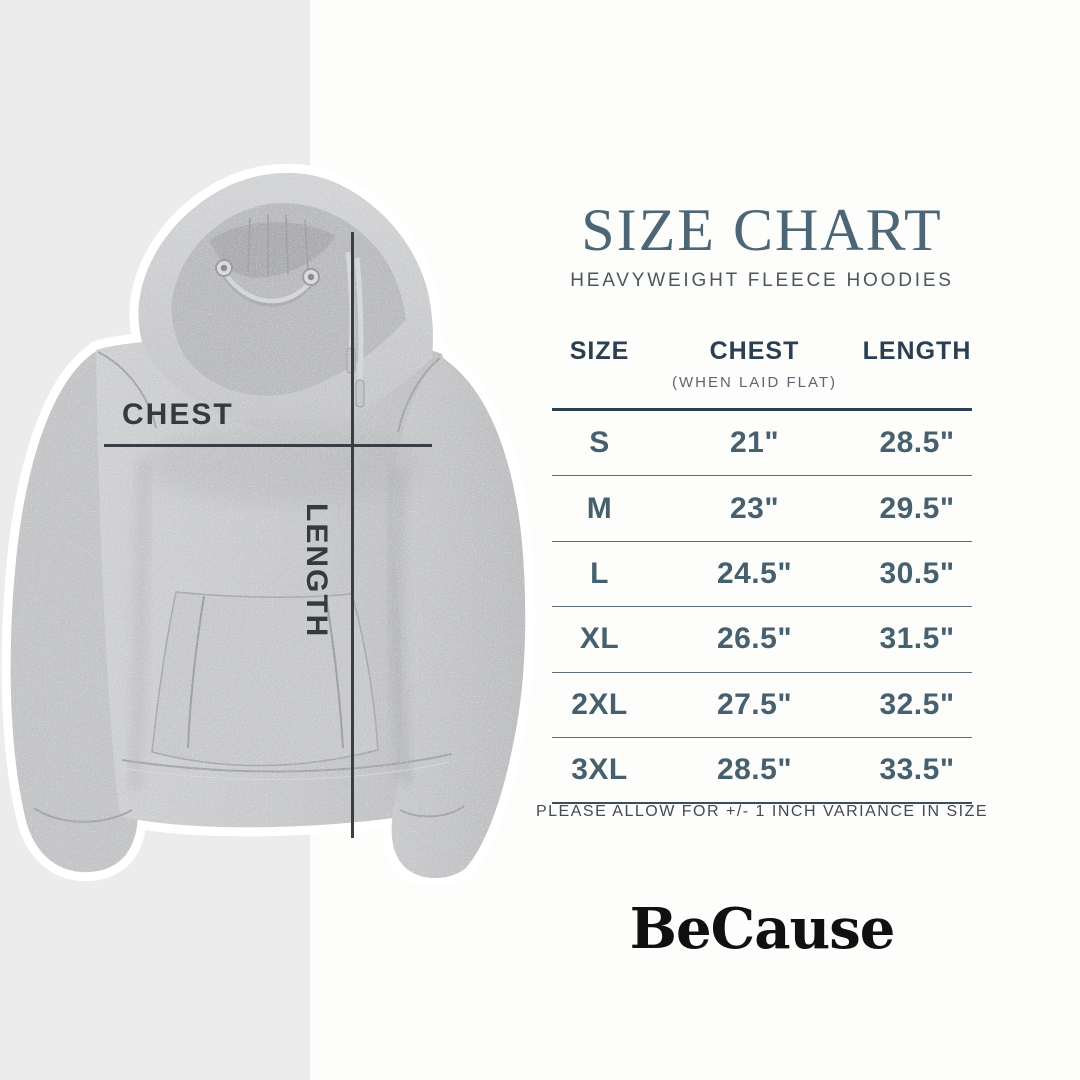  I want to click on page-subtitle: HEAVYWEIGHT FLEECE HOODIES, so click(762, 280).